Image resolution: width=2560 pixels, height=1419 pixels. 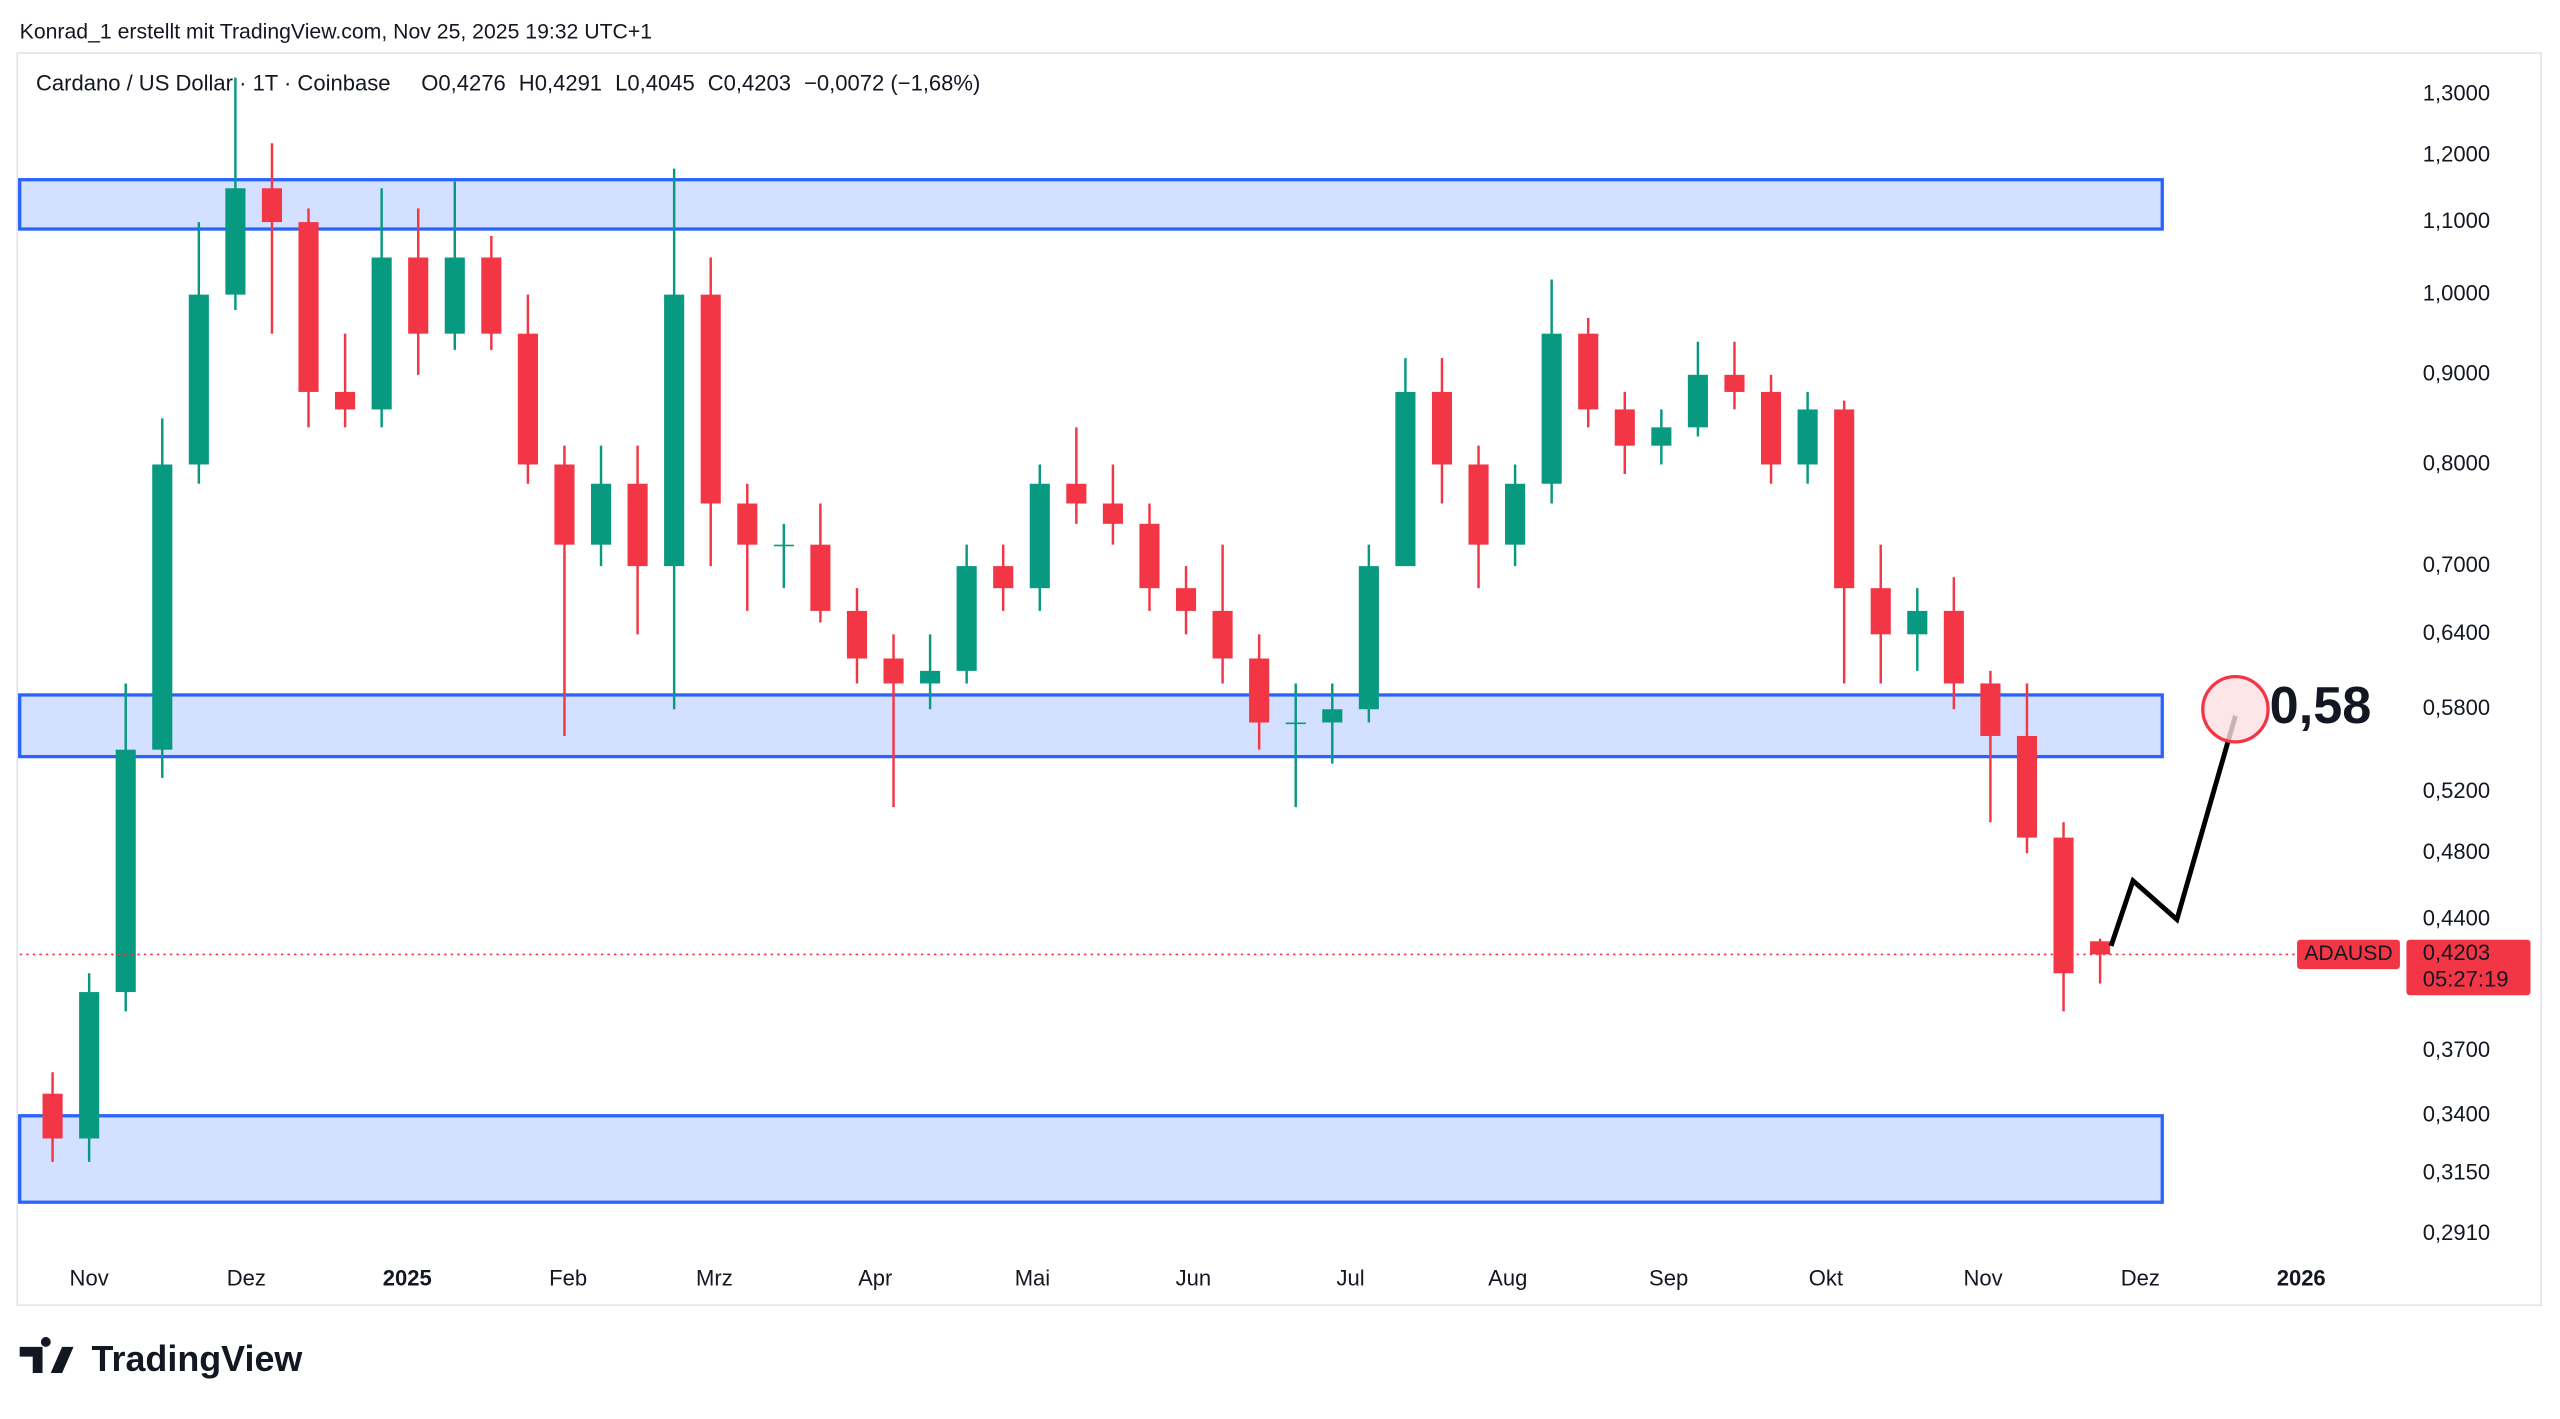 I want to click on x-tick-label: Mrz, so click(x=714, y=1278).